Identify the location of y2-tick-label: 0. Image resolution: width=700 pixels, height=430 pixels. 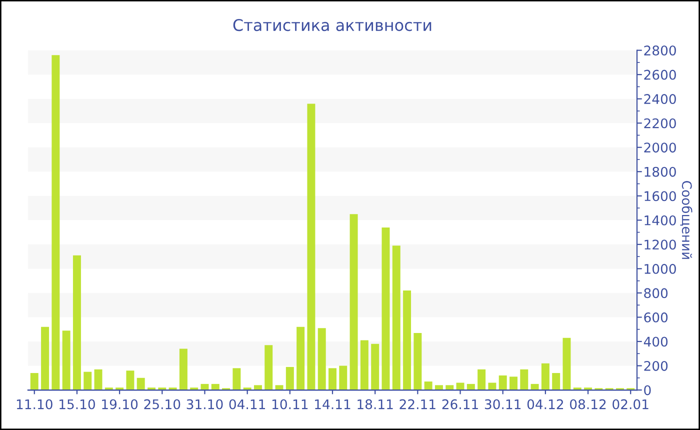
(647, 390).